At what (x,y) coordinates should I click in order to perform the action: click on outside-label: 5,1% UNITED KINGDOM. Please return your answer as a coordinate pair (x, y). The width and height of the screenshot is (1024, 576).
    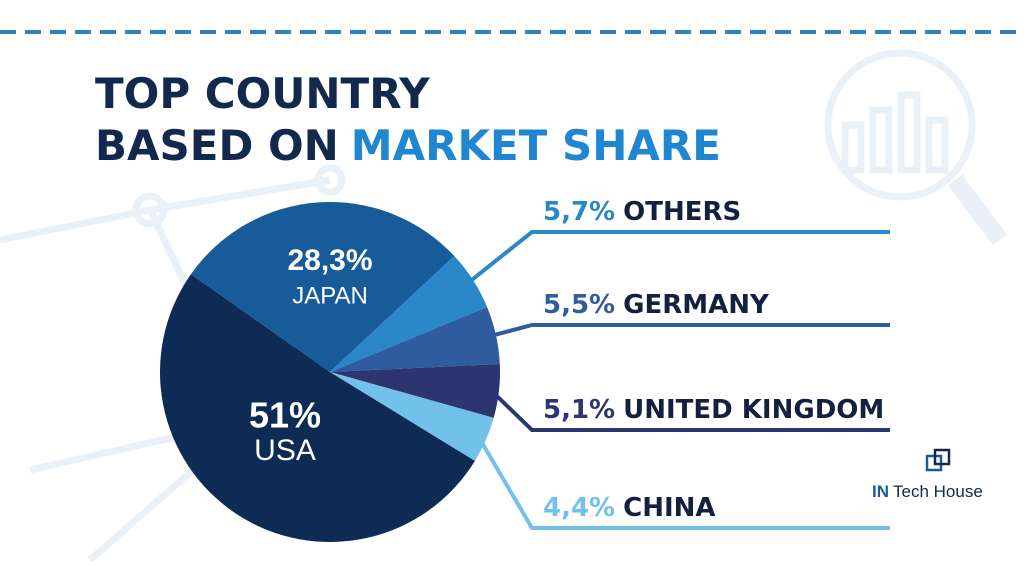
    Looking at the image, I should click on (713, 410).